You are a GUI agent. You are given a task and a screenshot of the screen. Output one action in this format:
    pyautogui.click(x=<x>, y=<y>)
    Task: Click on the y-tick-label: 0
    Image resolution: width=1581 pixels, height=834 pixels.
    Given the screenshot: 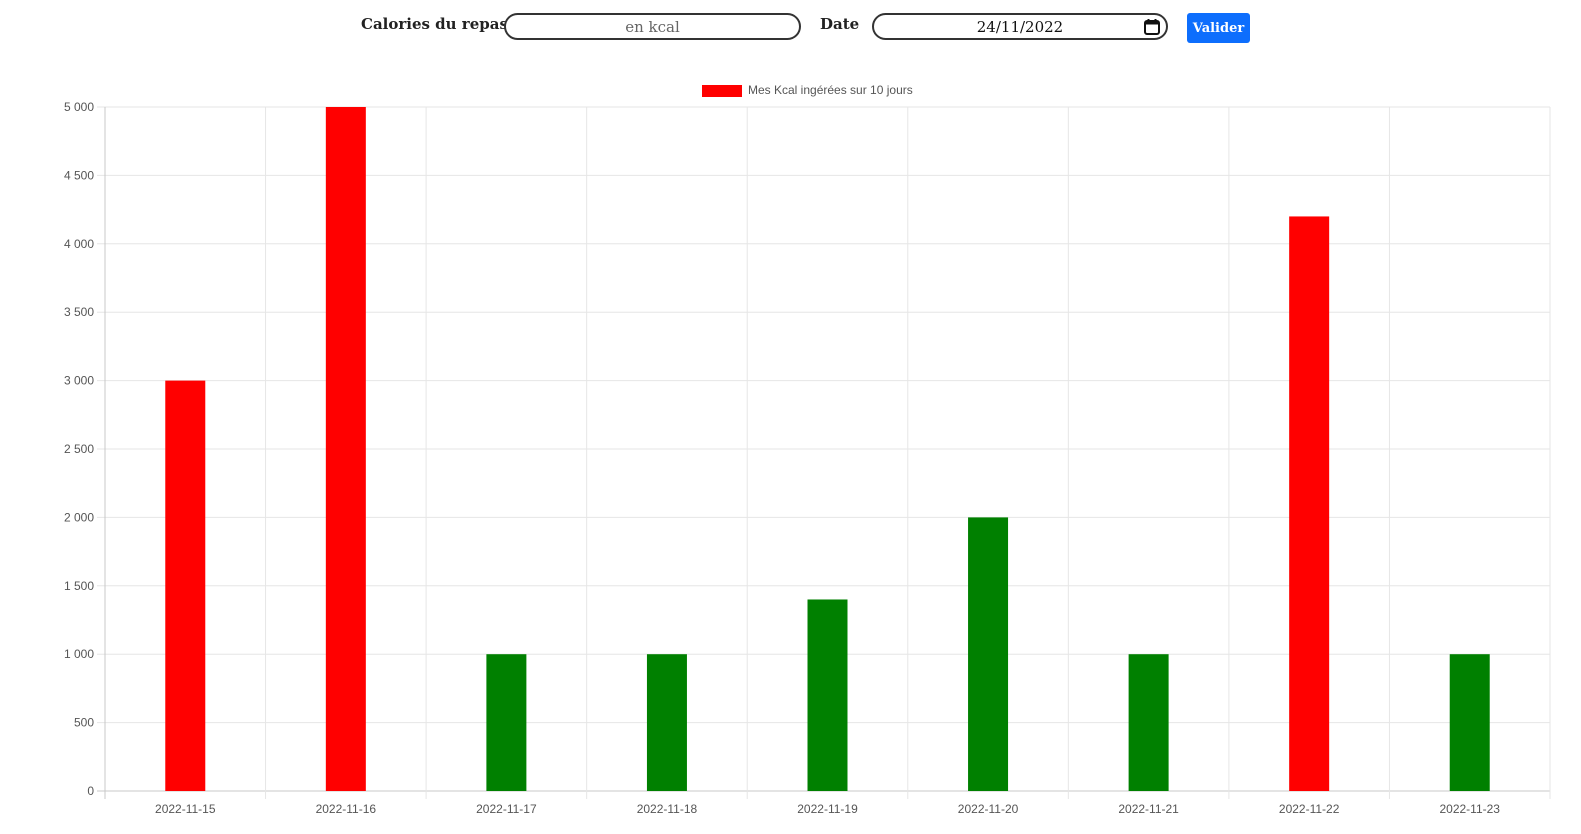 What is the action you would take?
    pyautogui.click(x=90, y=791)
    